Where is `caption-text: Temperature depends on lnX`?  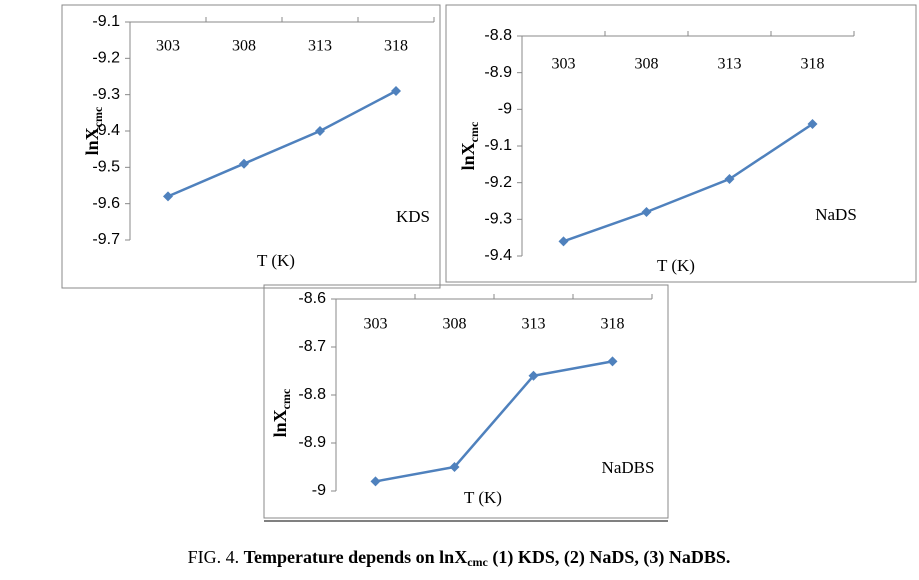 caption-text: Temperature depends on lnX is located at coordinates (356, 557).